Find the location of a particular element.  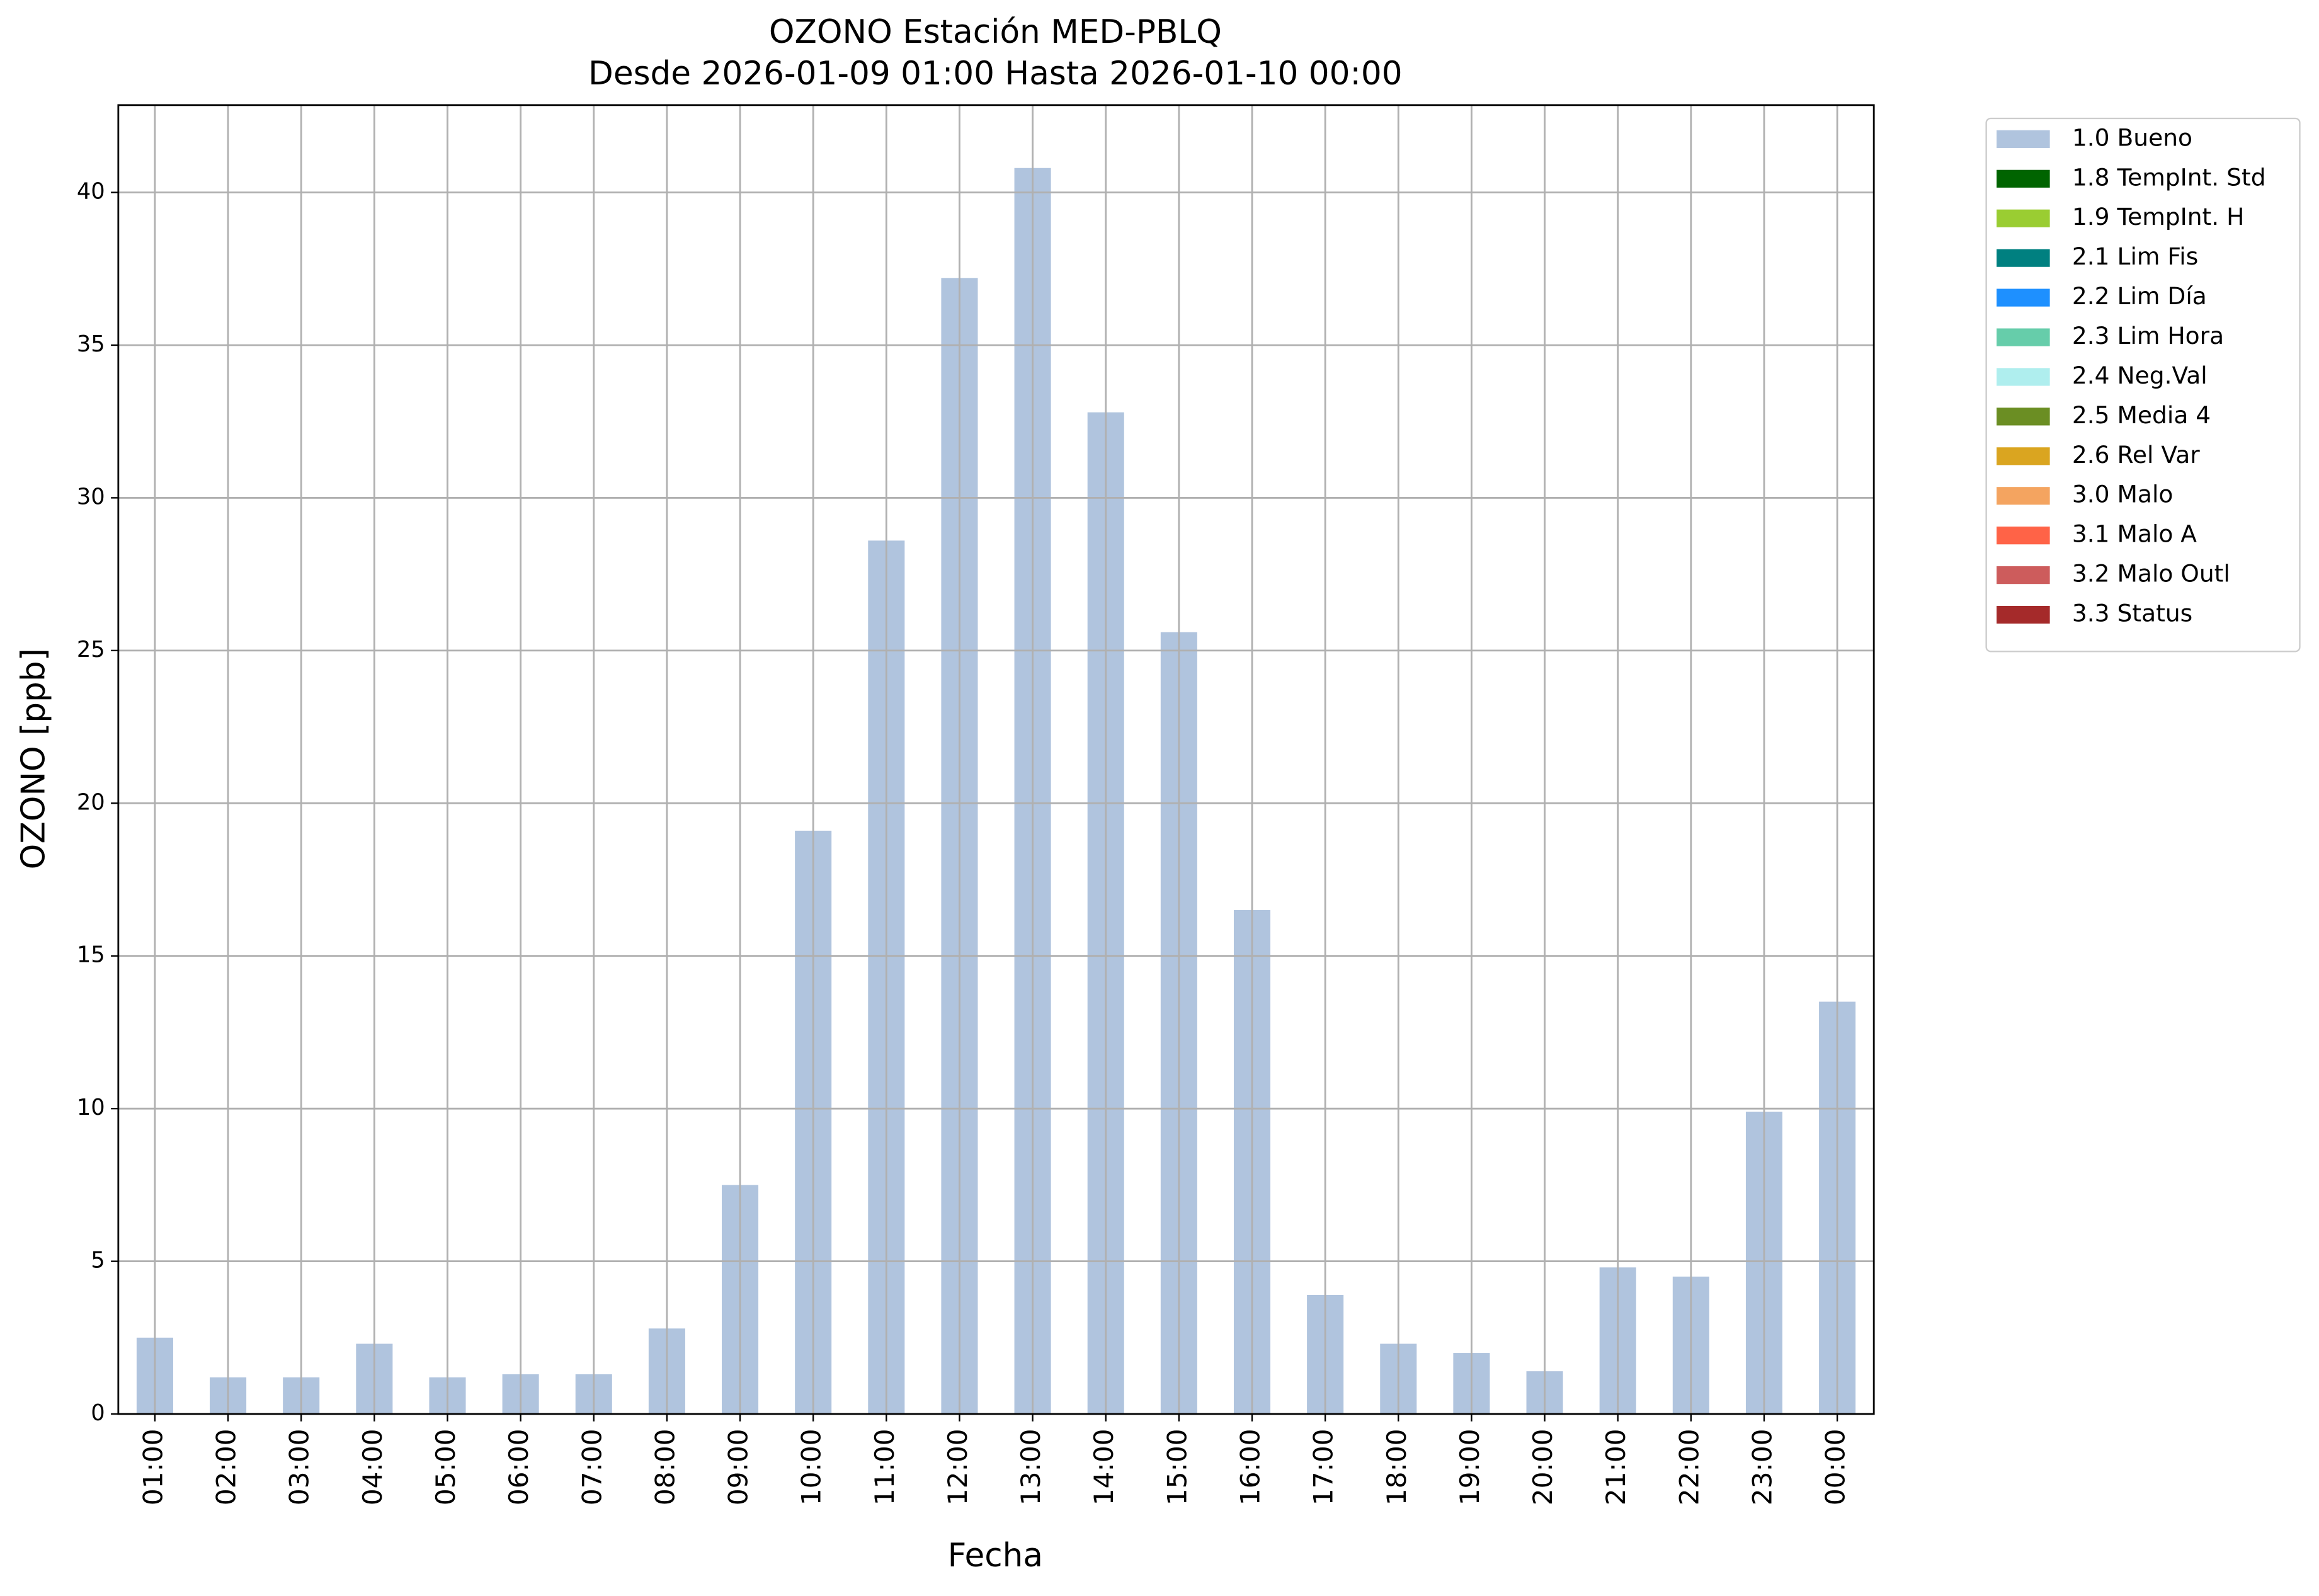

x-tick-label: 06:00 is located at coordinates (518, 1467).